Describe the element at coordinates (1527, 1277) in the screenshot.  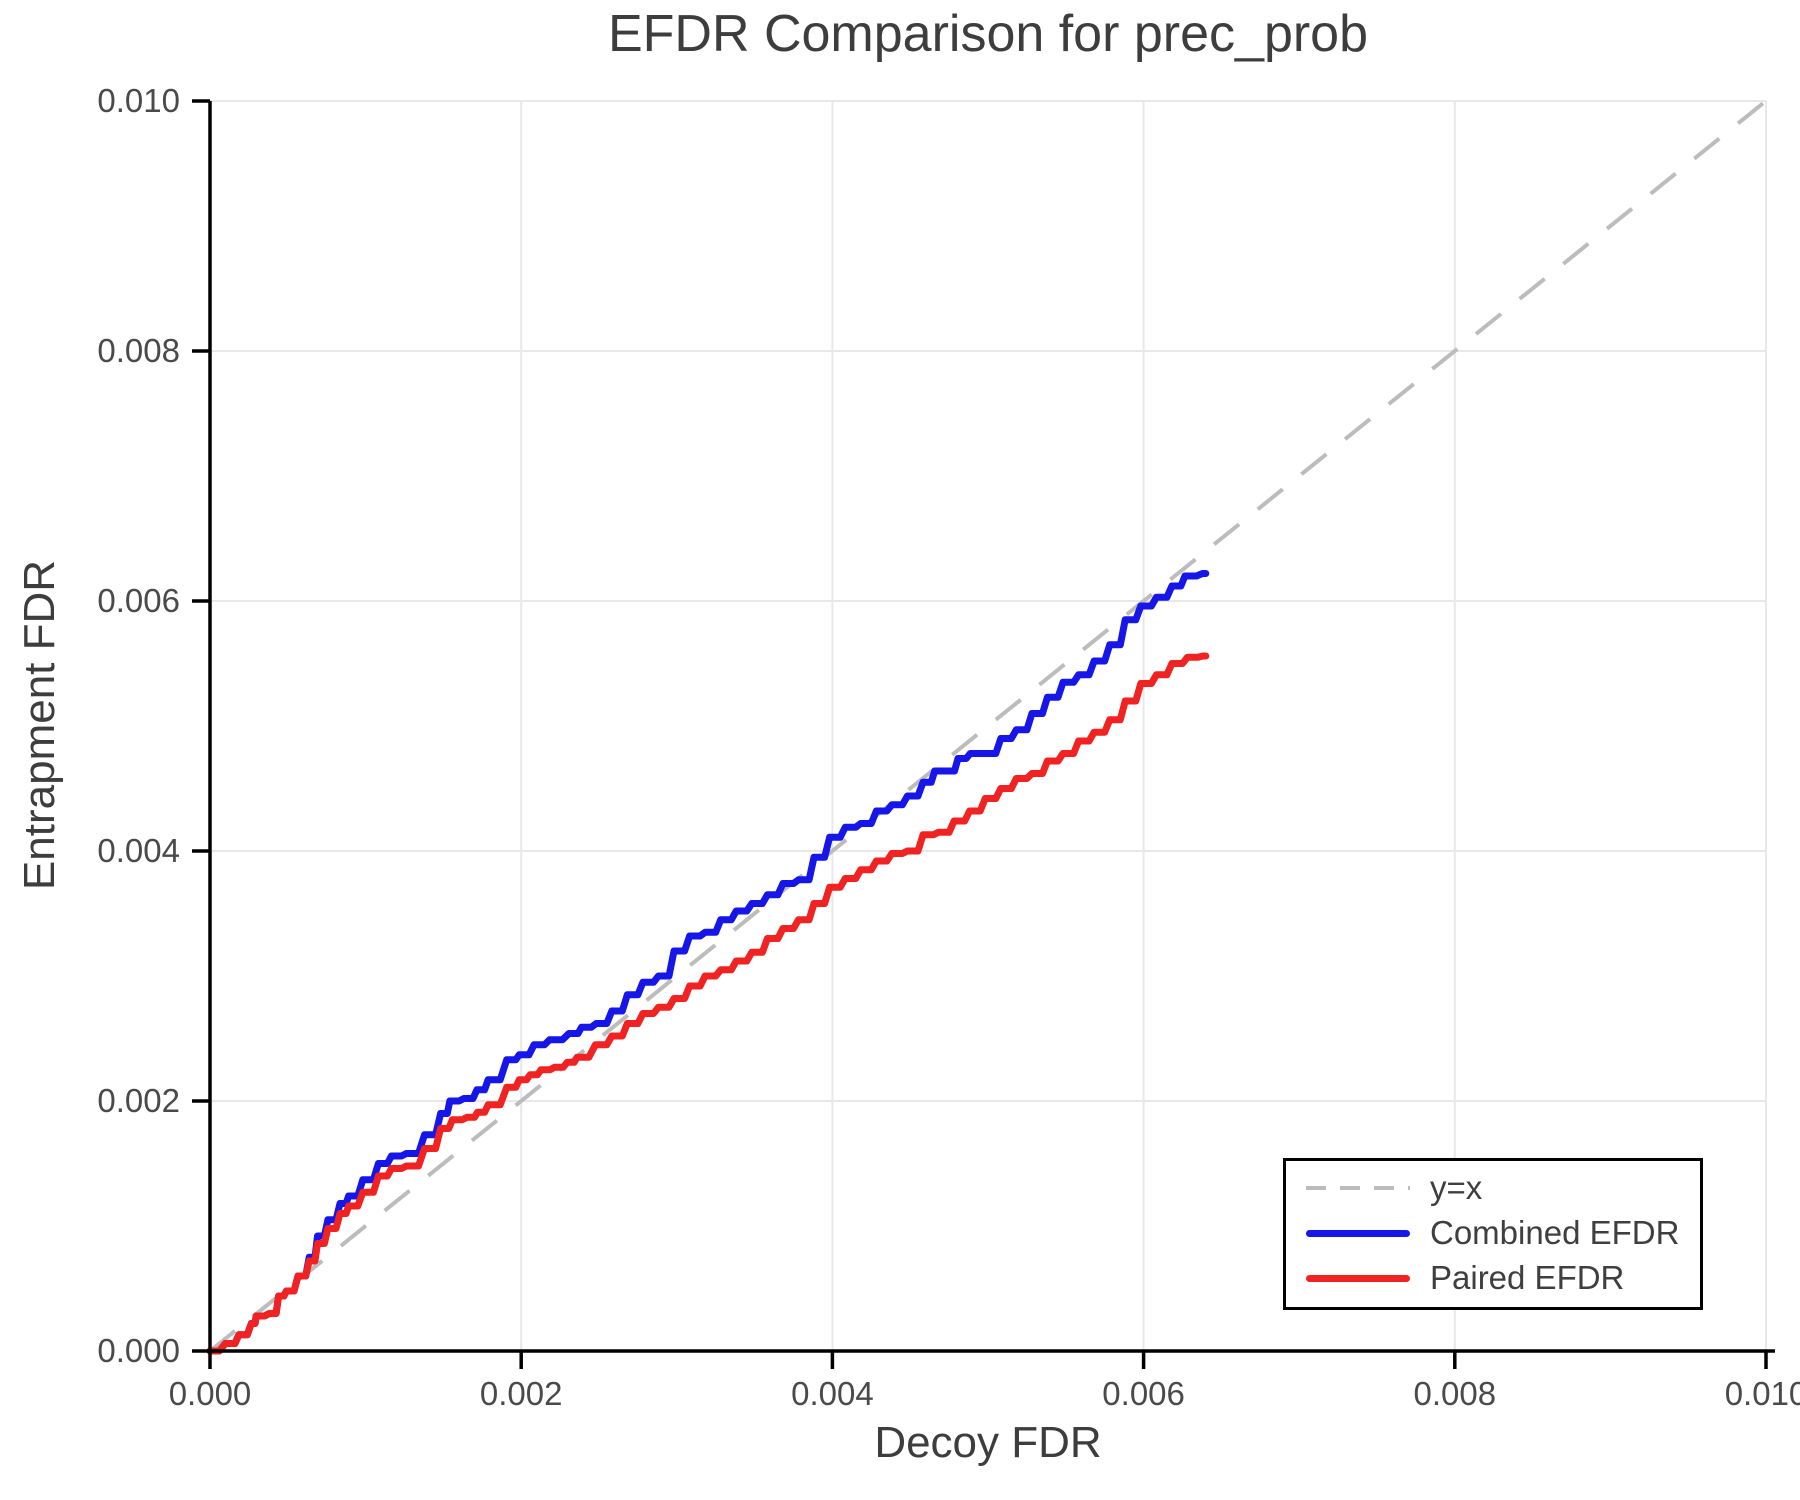
I see `legend-label: Paired EFDR` at that location.